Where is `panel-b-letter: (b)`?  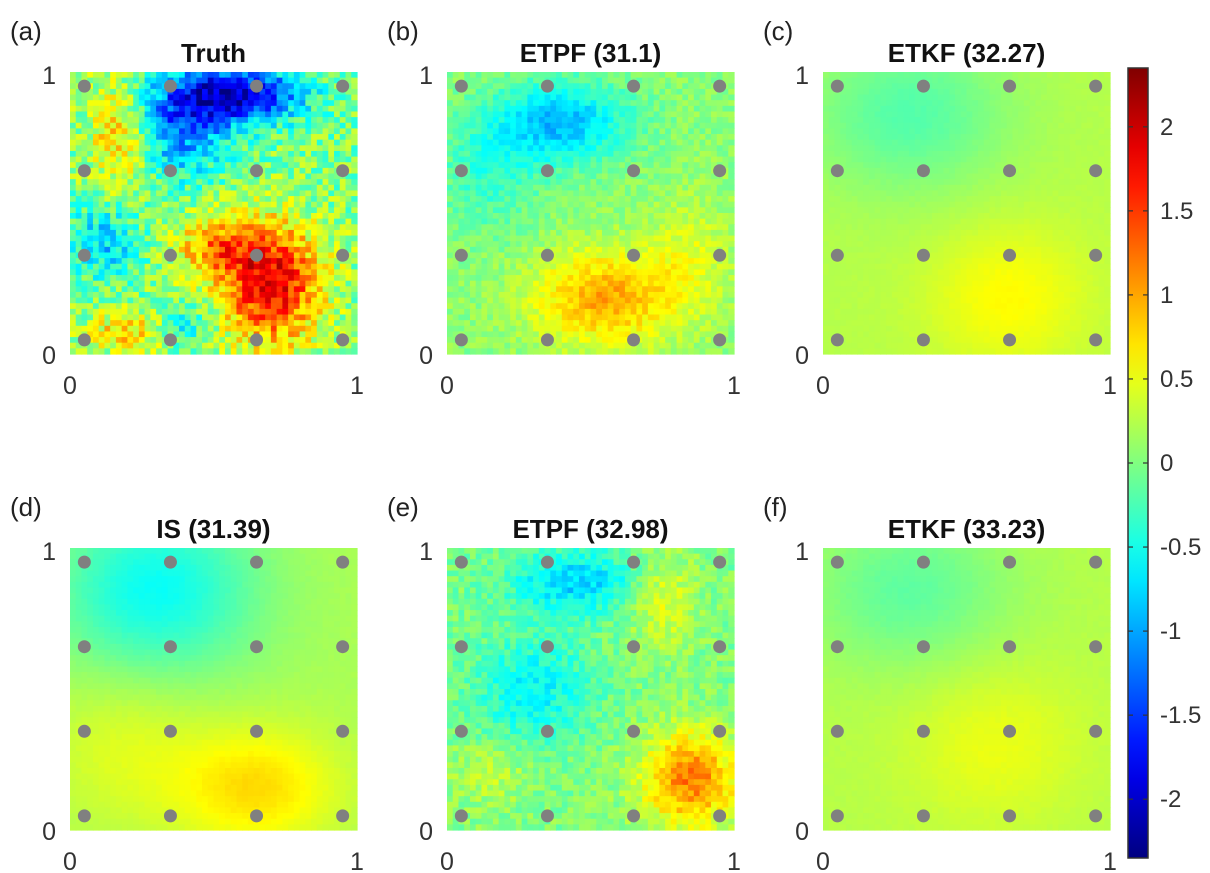 panel-b-letter: (b) is located at coordinates (403, 31).